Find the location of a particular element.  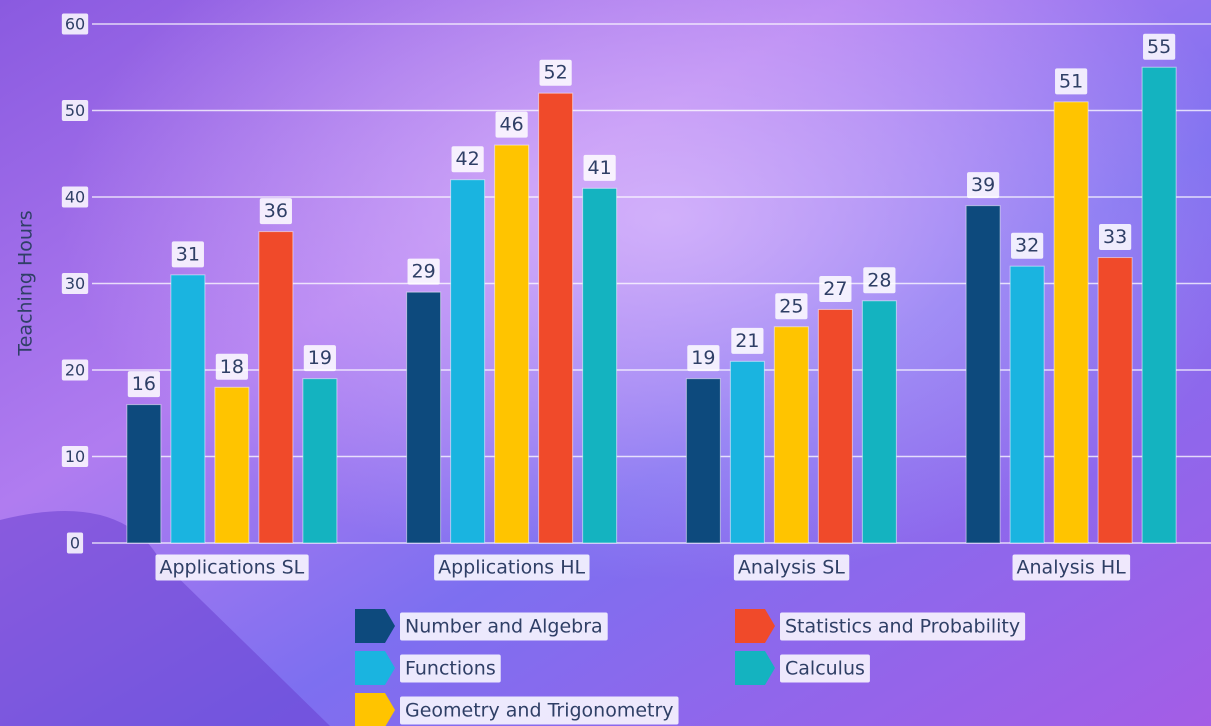

x-tick-label: Applications SL is located at coordinates (232, 568).